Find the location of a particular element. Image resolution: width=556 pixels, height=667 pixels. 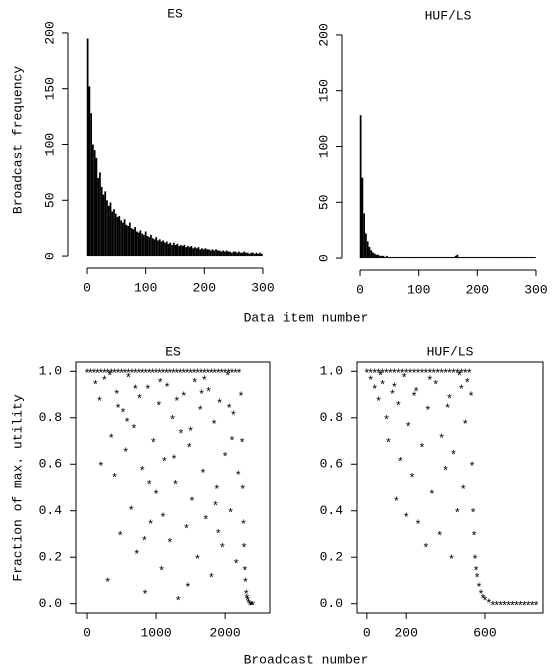

panel-title: ES is located at coordinates (173, 351).